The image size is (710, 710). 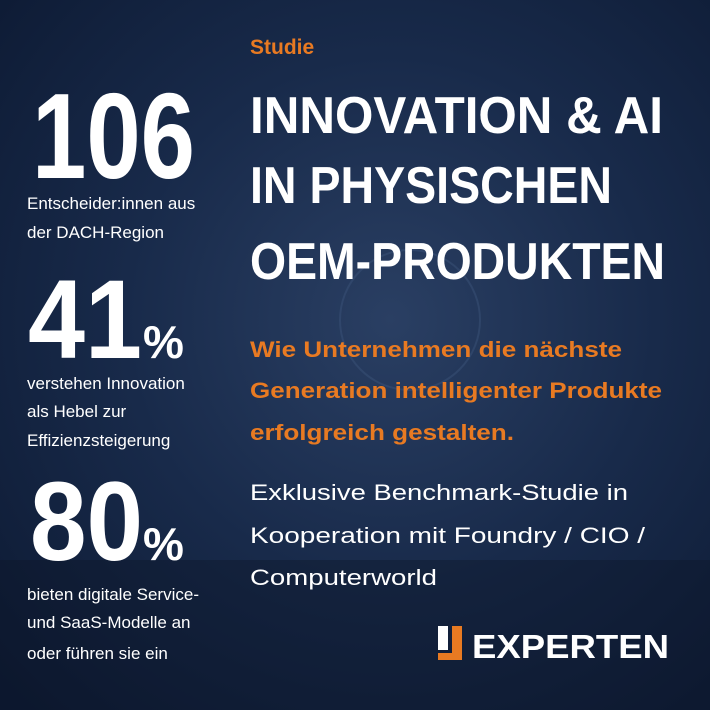 What do you see at coordinates (85, 319) in the screenshot?
I see `stat-number: 41` at bounding box center [85, 319].